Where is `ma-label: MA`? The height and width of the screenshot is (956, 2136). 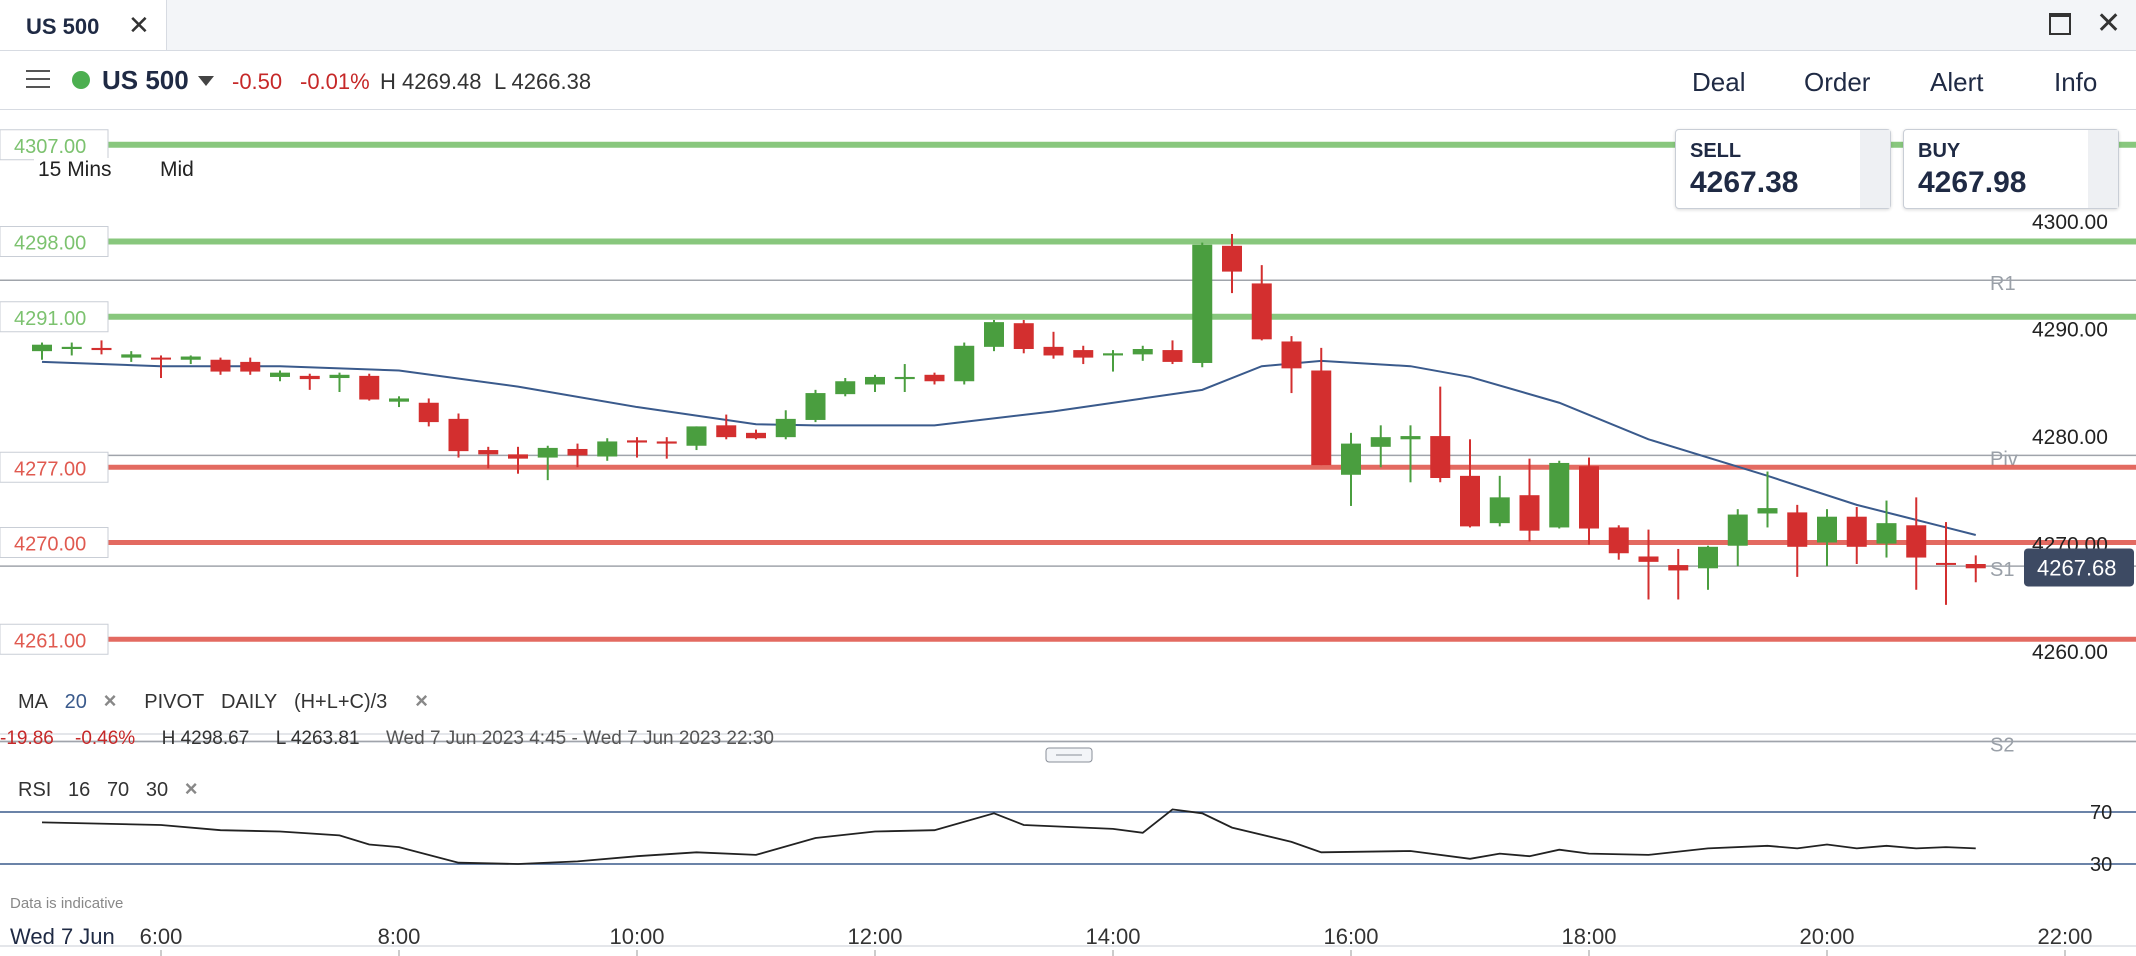
ma-label: MA is located at coordinates (33, 702).